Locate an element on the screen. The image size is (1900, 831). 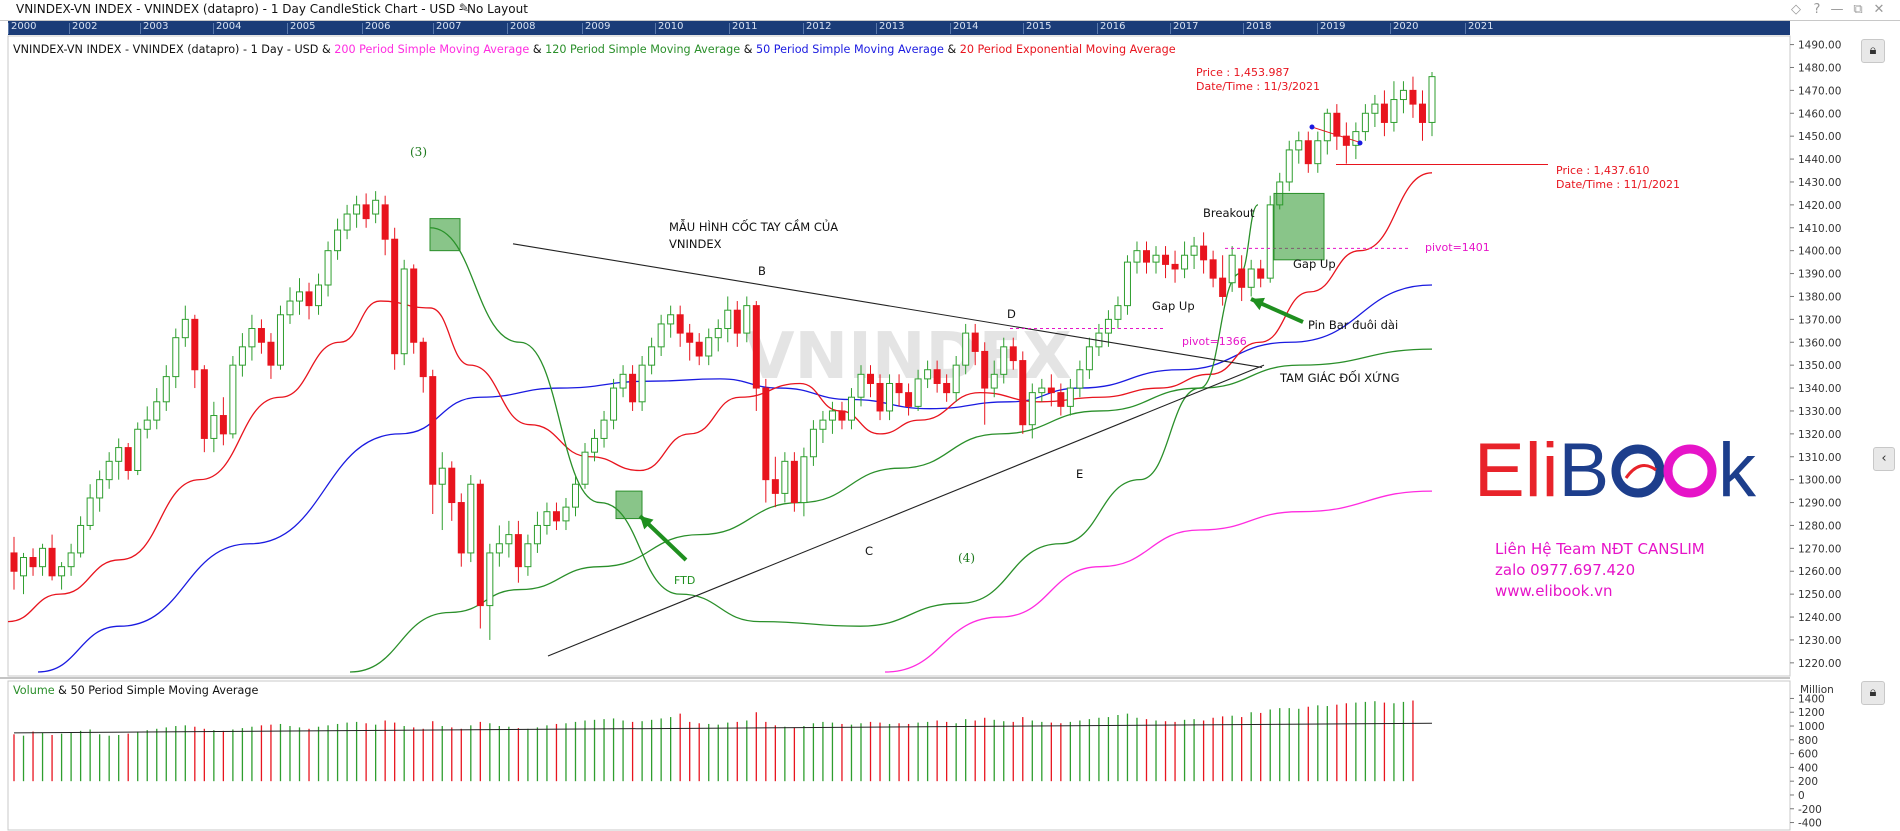
year-label: 2020 is located at coordinates (1406, 26).